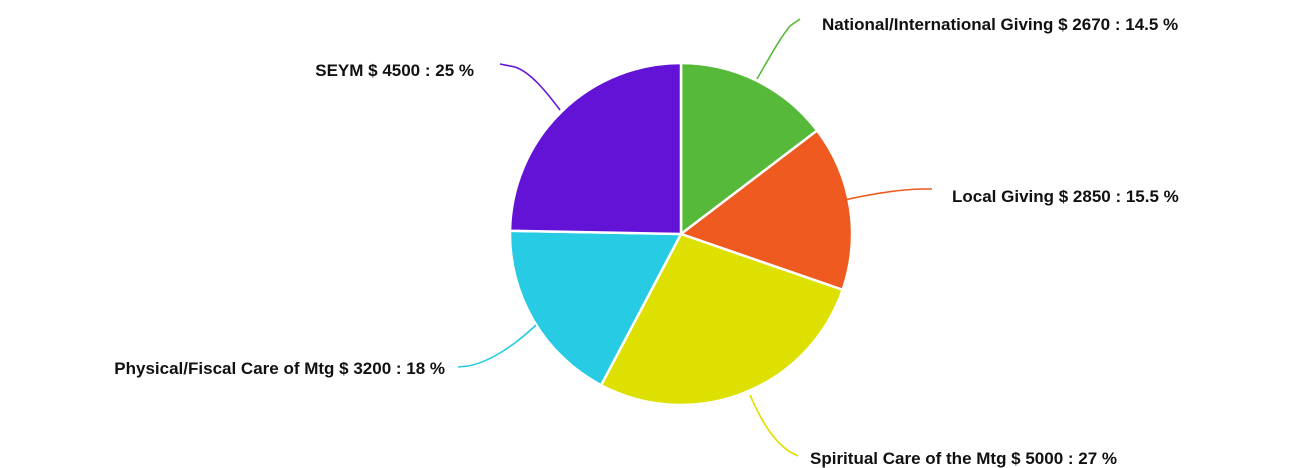 The height and width of the screenshot is (468, 1304). What do you see at coordinates (394, 70) in the screenshot?
I see `label-seym: SEYM $ 4500 : 25 %` at bounding box center [394, 70].